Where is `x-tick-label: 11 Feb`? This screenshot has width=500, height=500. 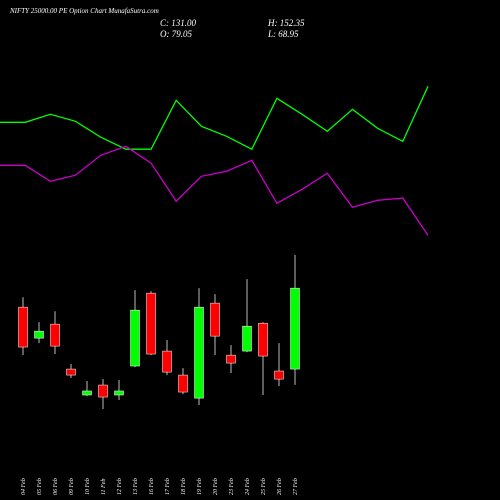 x-tick-label: 11 Feb is located at coordinates (104, 487).